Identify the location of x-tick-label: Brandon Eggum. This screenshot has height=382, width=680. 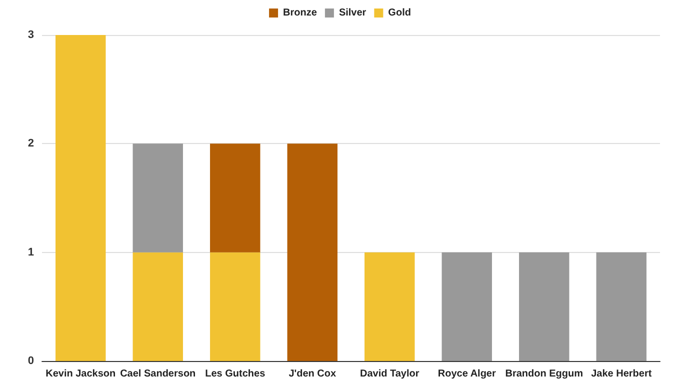
(544, 374).